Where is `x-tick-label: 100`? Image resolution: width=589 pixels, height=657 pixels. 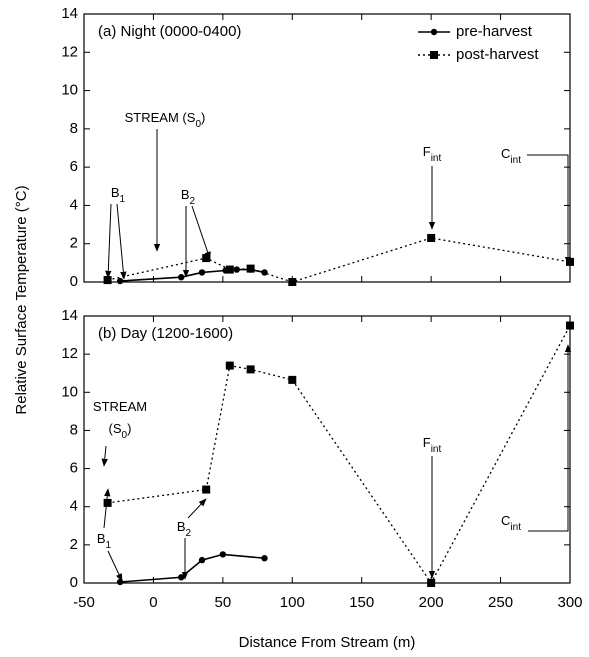
x-tick-label: 100 is located at coordinates (292, 602).